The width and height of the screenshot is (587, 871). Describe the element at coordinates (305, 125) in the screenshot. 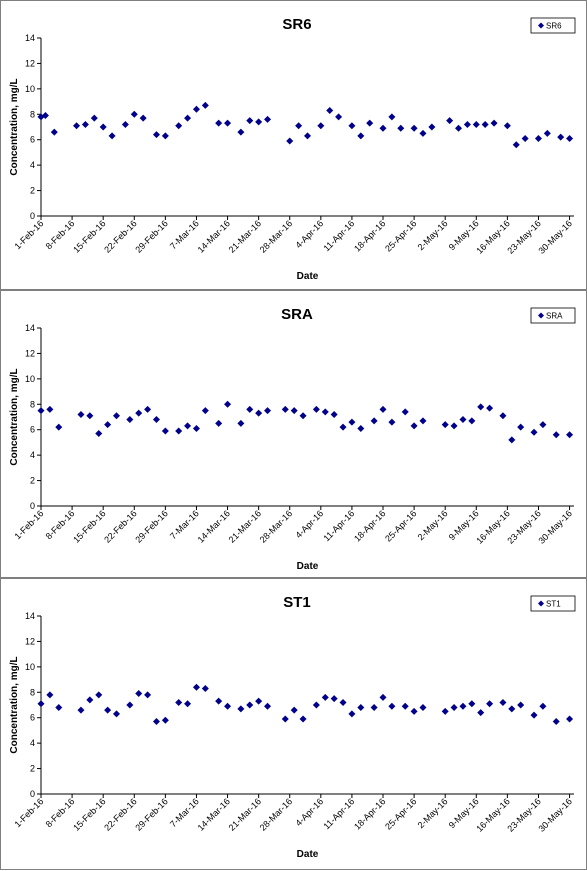

I see `series-sr6` at that location.